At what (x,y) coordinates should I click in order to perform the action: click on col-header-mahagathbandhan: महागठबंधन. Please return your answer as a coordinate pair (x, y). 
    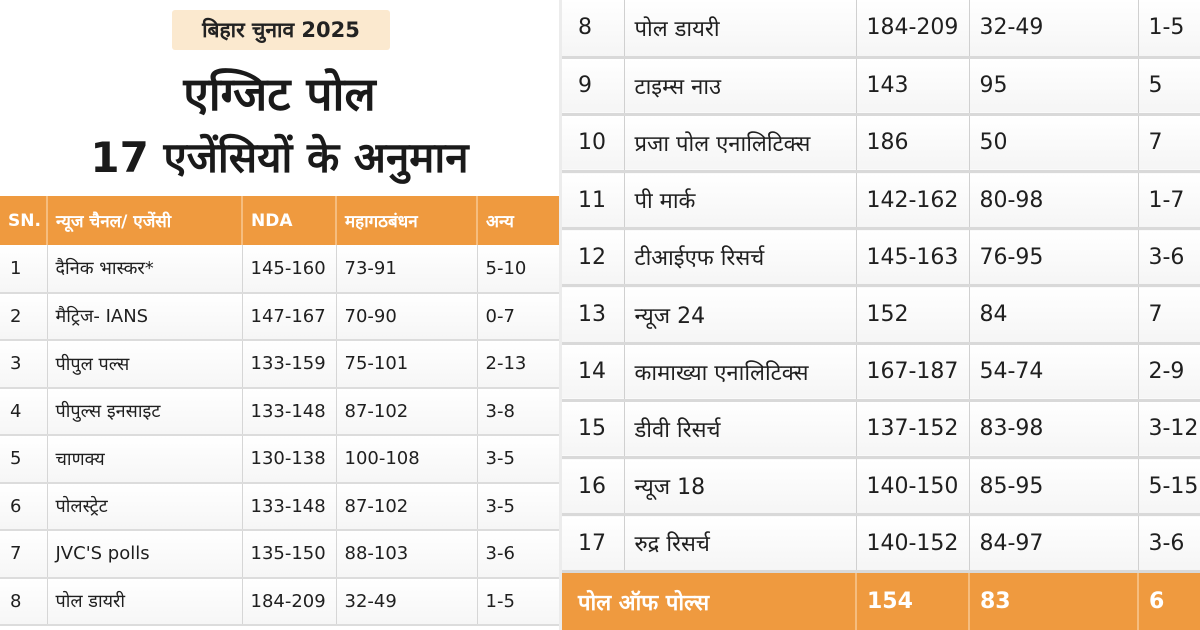
    Looking at the image, I should click on (407, 220).